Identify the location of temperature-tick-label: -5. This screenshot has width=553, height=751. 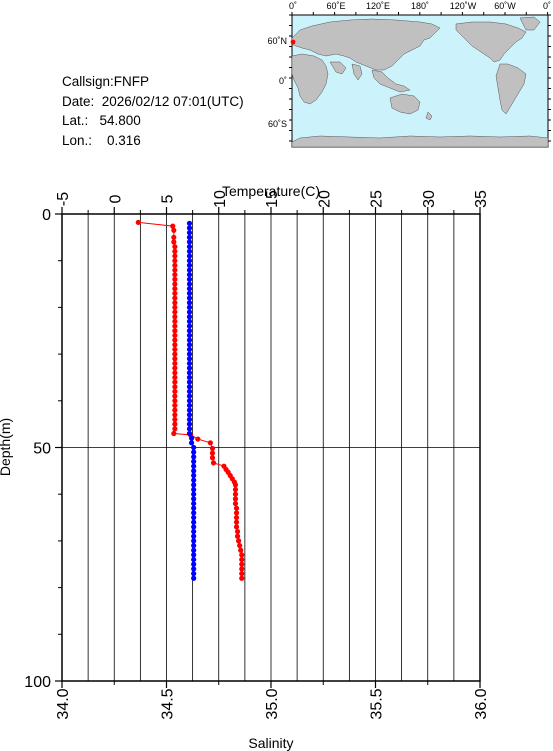
(63, 199).